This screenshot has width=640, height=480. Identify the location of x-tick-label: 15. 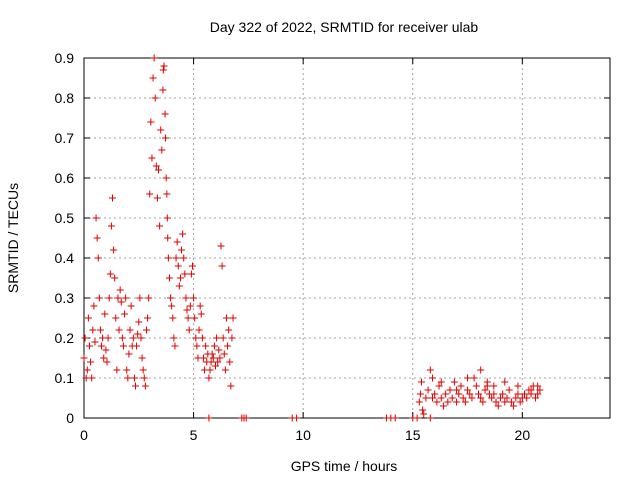
(413, 435).